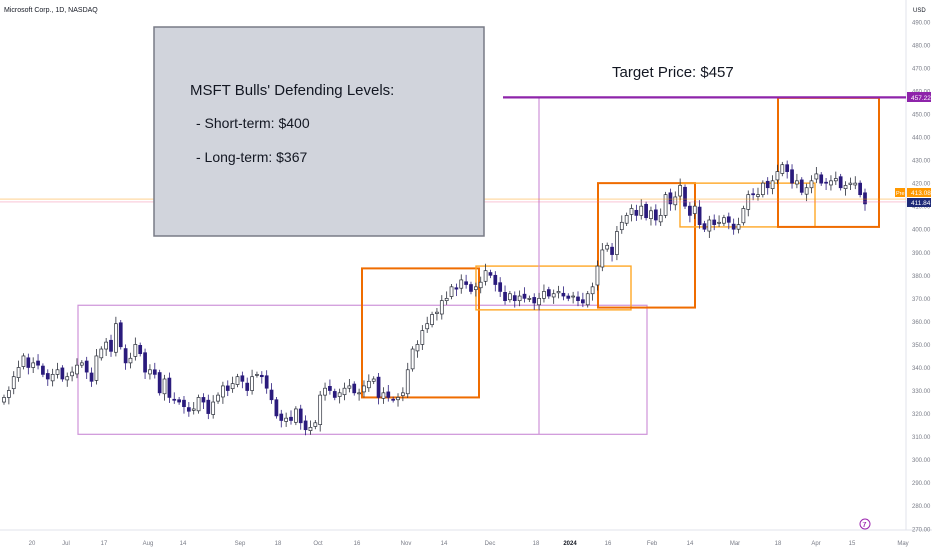 The height and width of the screenshot is (550, 932). I want to click on y-tick-label: 280.00, so click(921, 507).